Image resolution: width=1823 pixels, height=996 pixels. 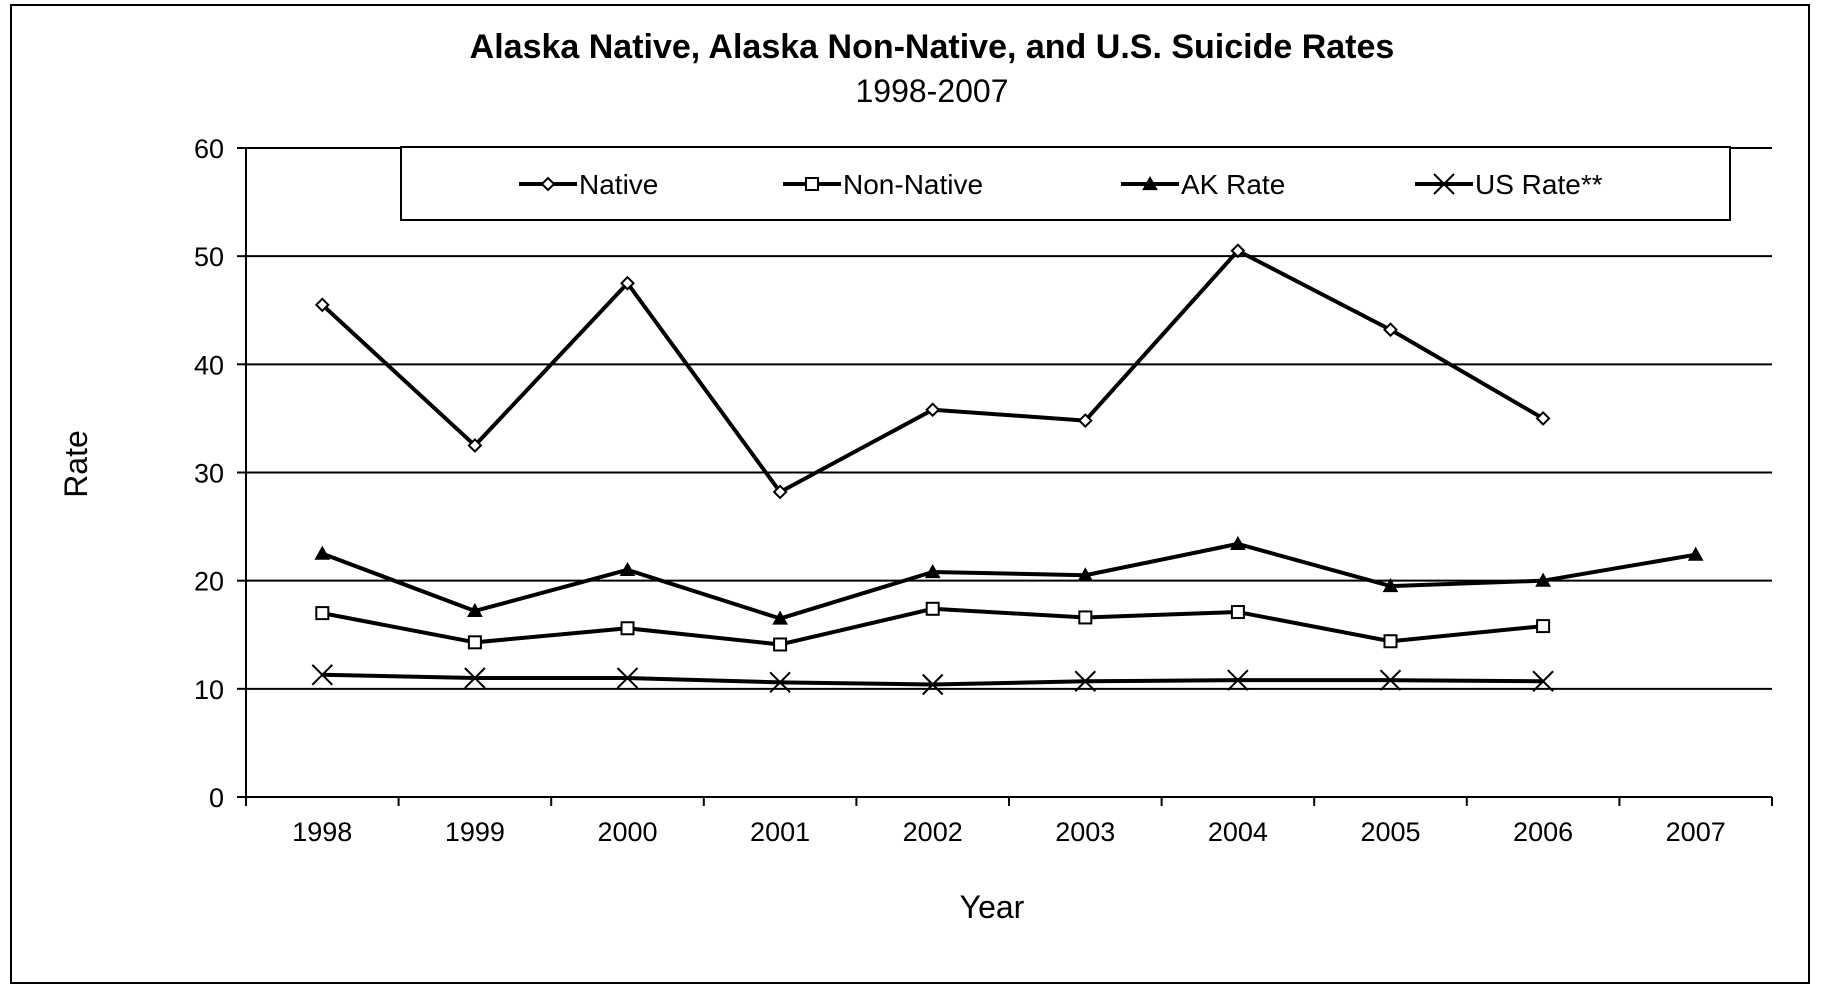 I want to click on y-tick-label: 40, so click(x=209, y=365).